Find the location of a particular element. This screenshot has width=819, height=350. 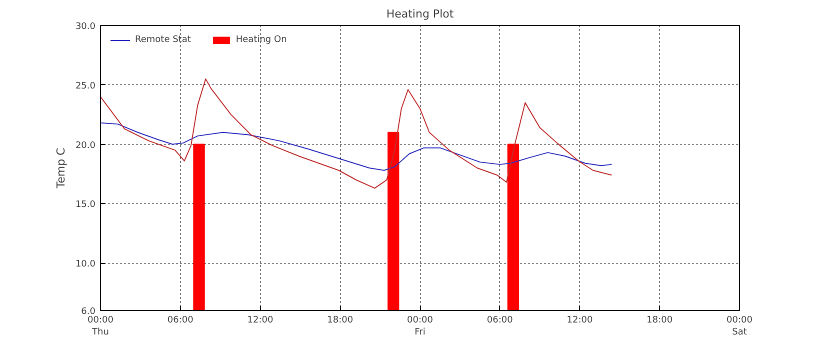

y-tick-label: 6.0 is located at coordinates (88, 312).